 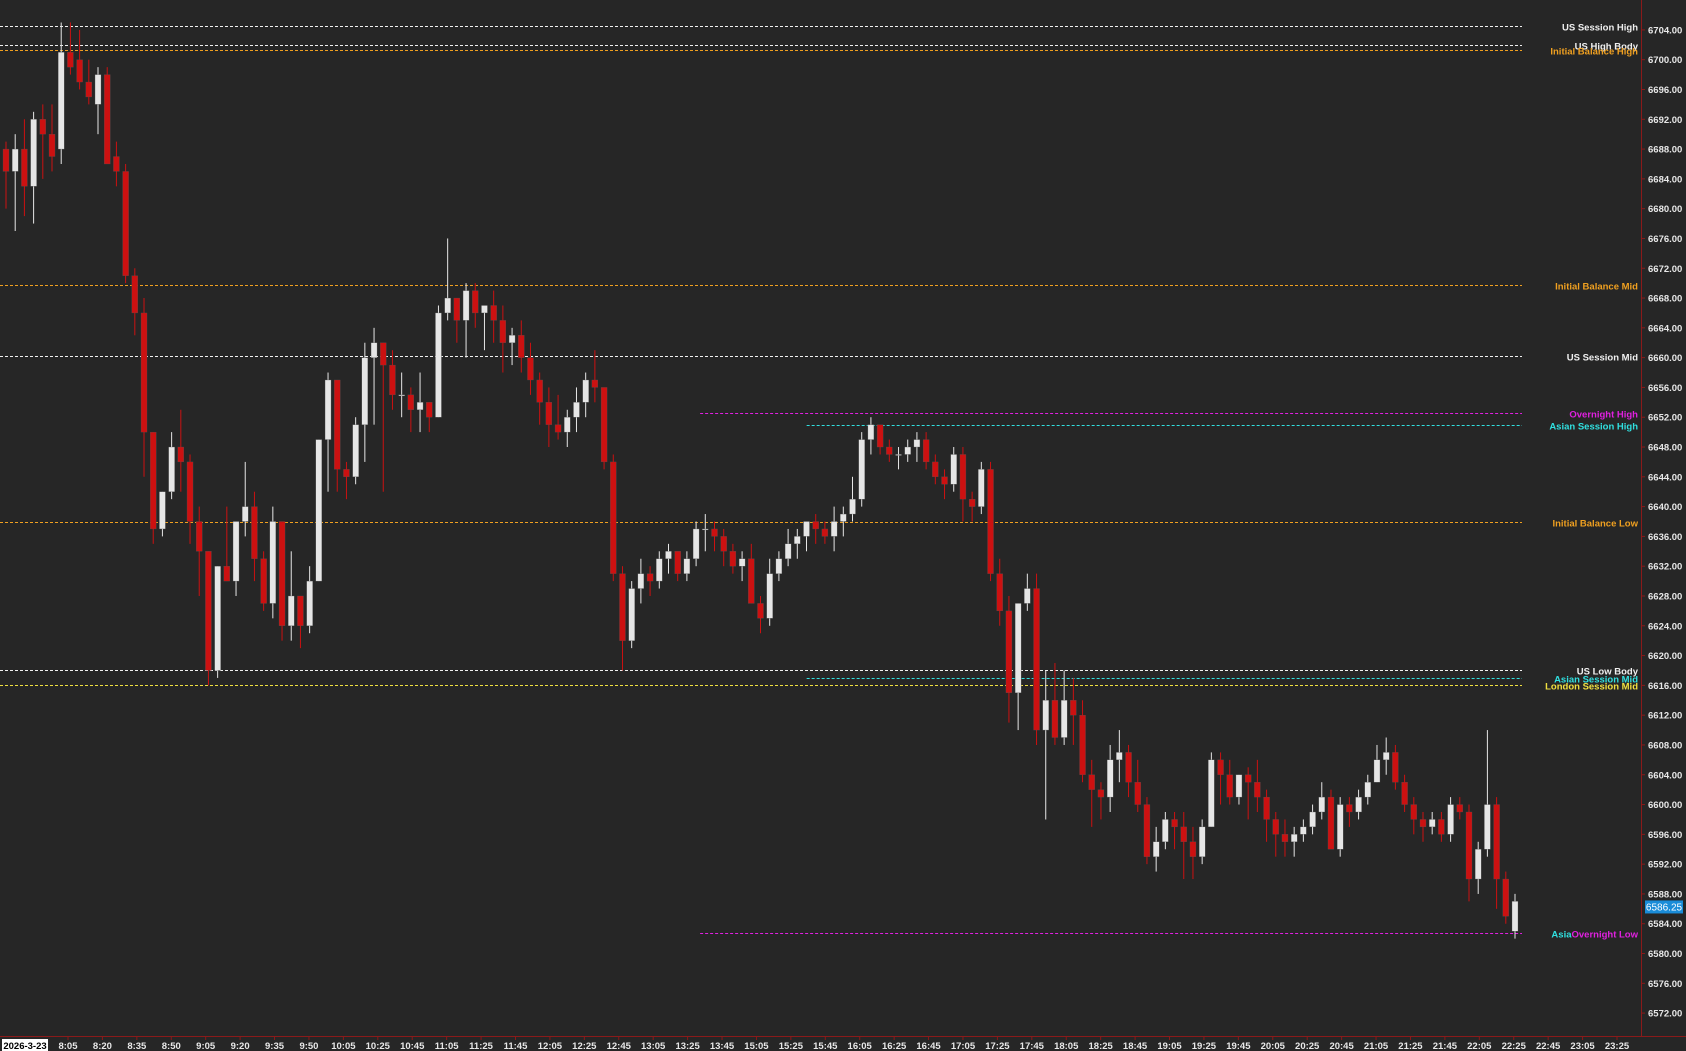 What do you see at coordinates (1600, 28) in the screenshot?
I see `level-label: US Session High` at bounding box center [1600, 28].